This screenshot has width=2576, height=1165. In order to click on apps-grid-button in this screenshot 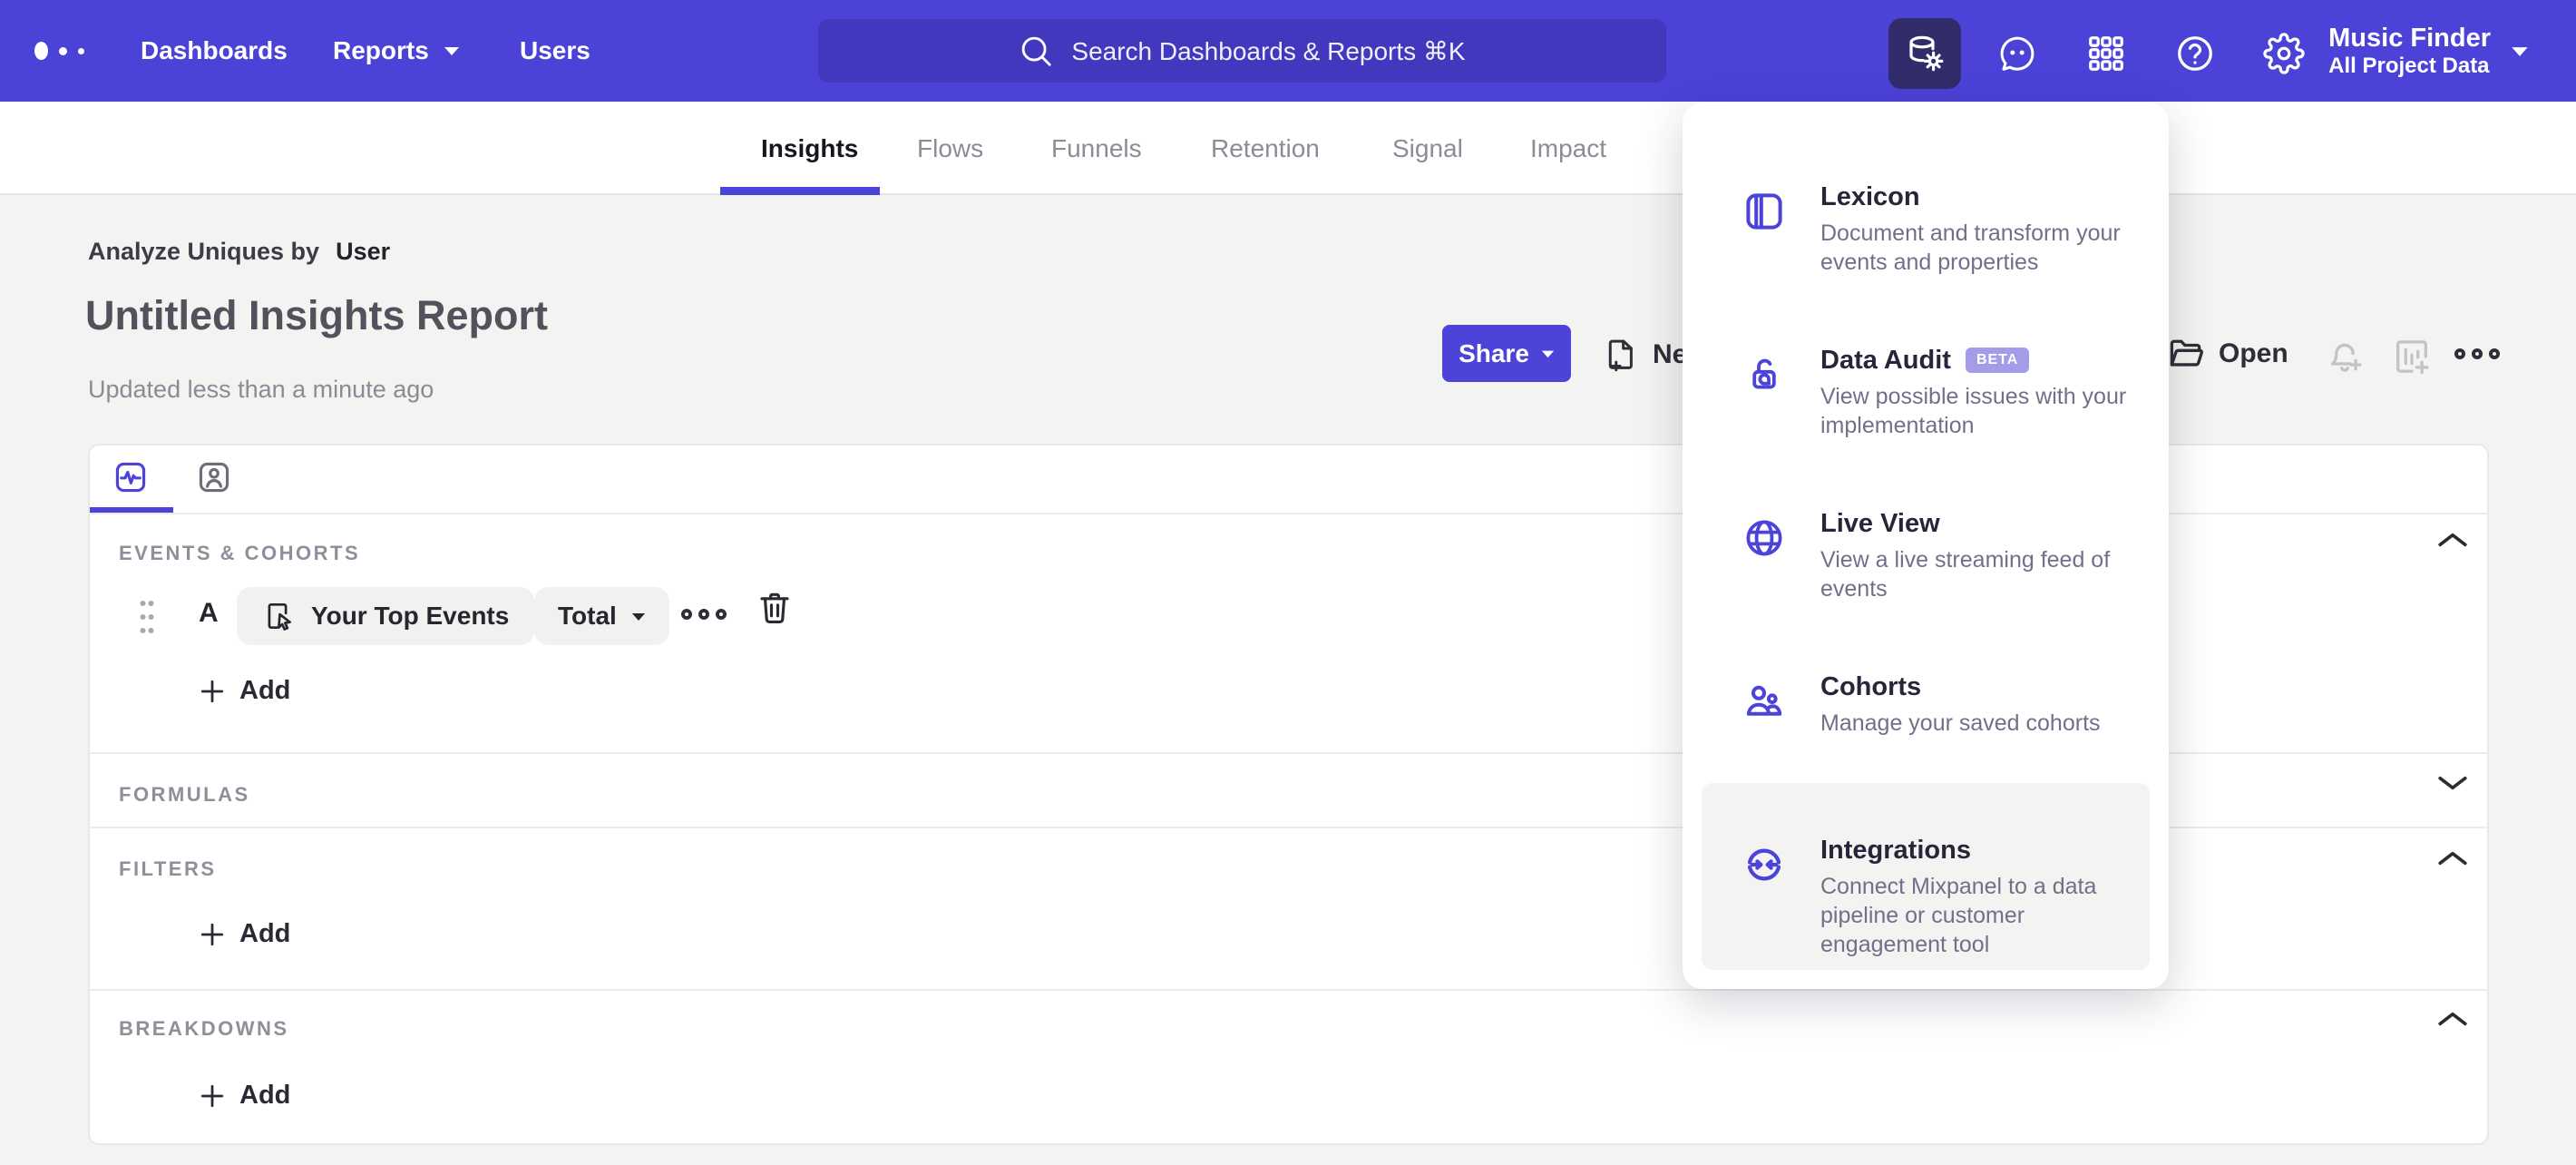, I will do `click(2106, 53)`.